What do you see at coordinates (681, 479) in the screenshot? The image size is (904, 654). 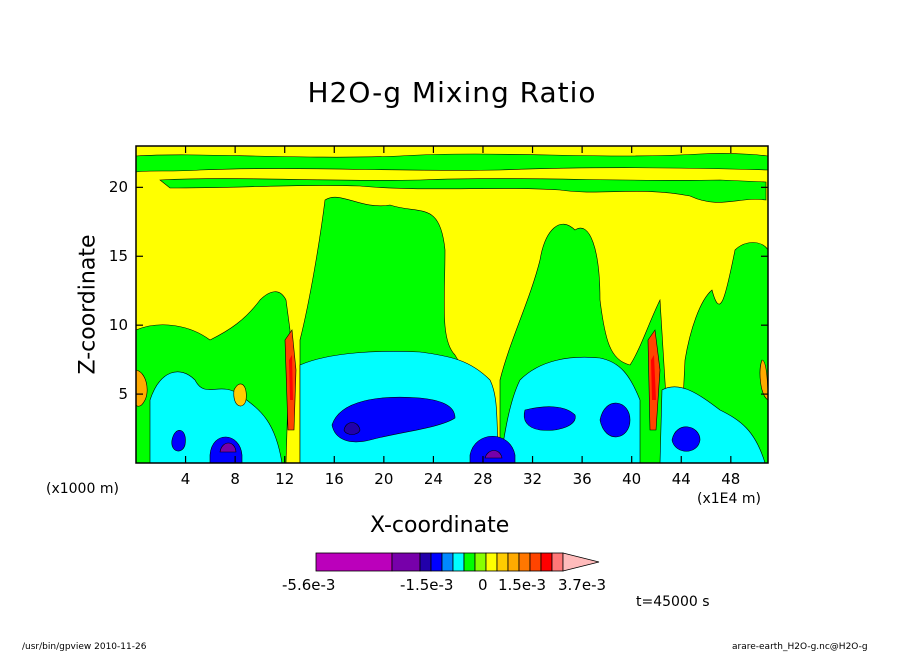 I see `x-tick-label: 44` at bounding box center [681, 479].